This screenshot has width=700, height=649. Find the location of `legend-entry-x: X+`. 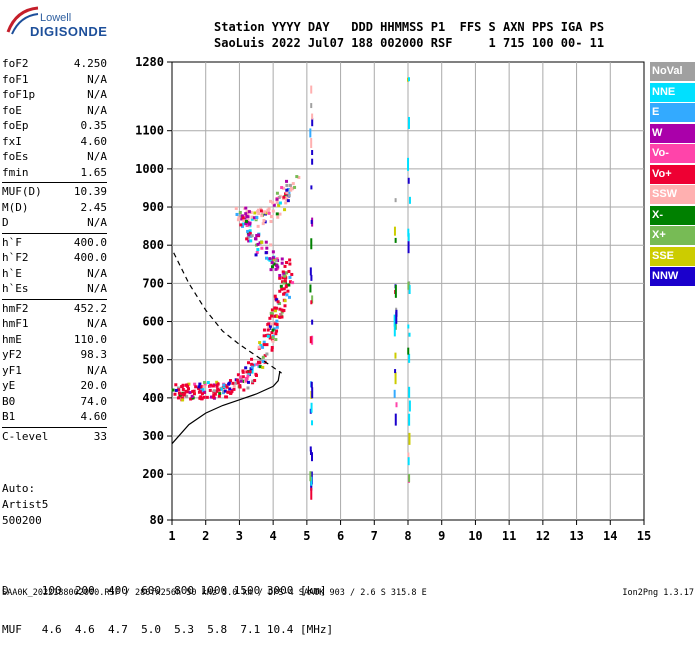

legend-entry-x: X+ is located at coordinates (672, 235).